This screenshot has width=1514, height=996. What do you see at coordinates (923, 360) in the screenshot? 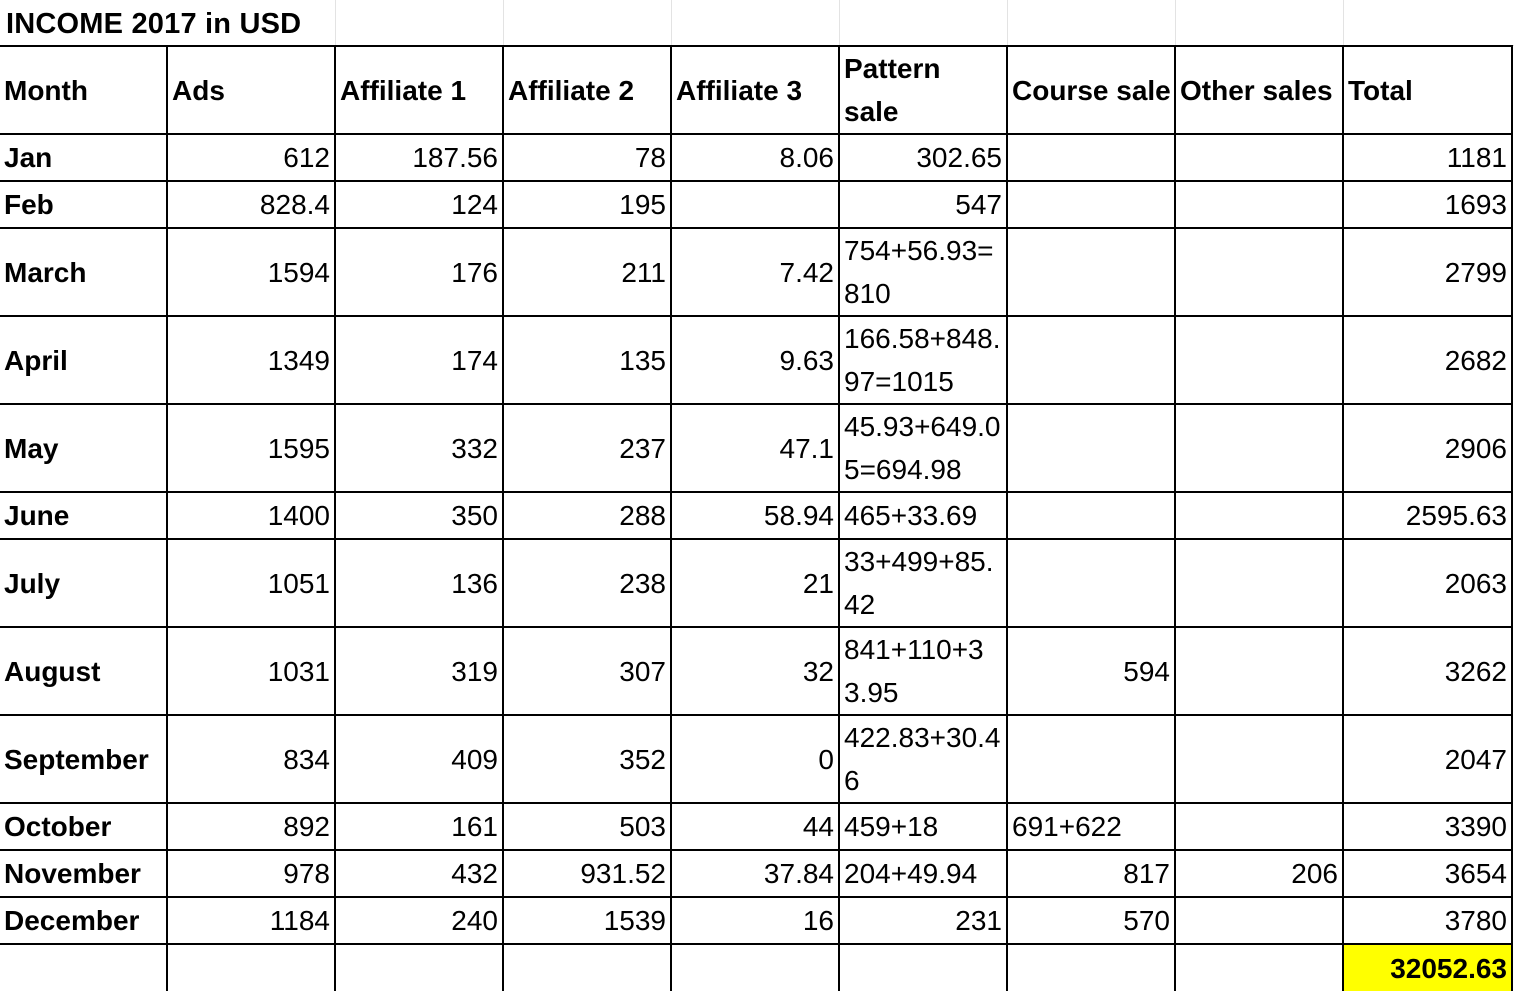
I see `cell-pattern-sale: 166.58+848.97=1015` at bounding box center [923, 360].